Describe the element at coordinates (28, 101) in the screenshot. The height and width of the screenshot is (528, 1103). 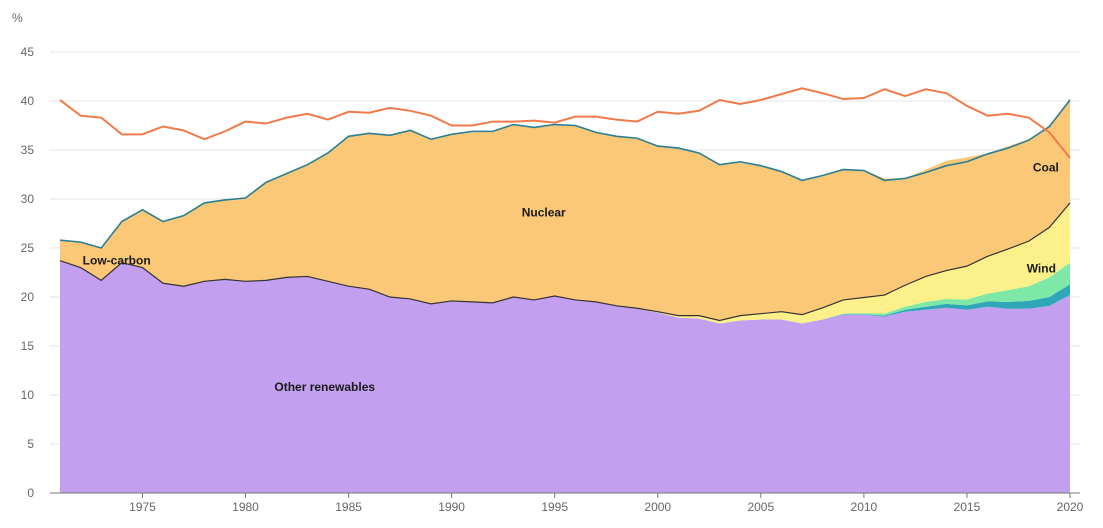
I see `y-tick-label: 40` at that location.